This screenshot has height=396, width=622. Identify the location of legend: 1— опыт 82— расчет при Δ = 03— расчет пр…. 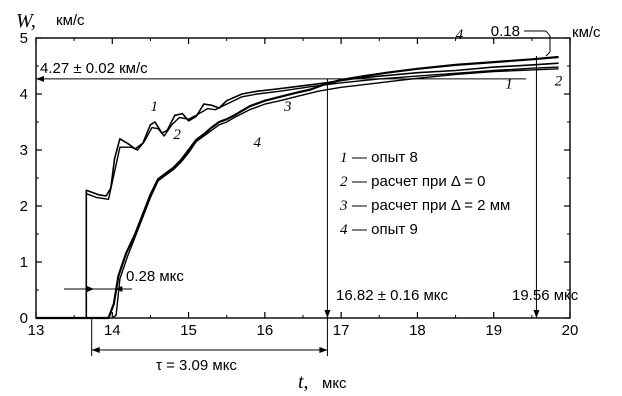
(424, 193).